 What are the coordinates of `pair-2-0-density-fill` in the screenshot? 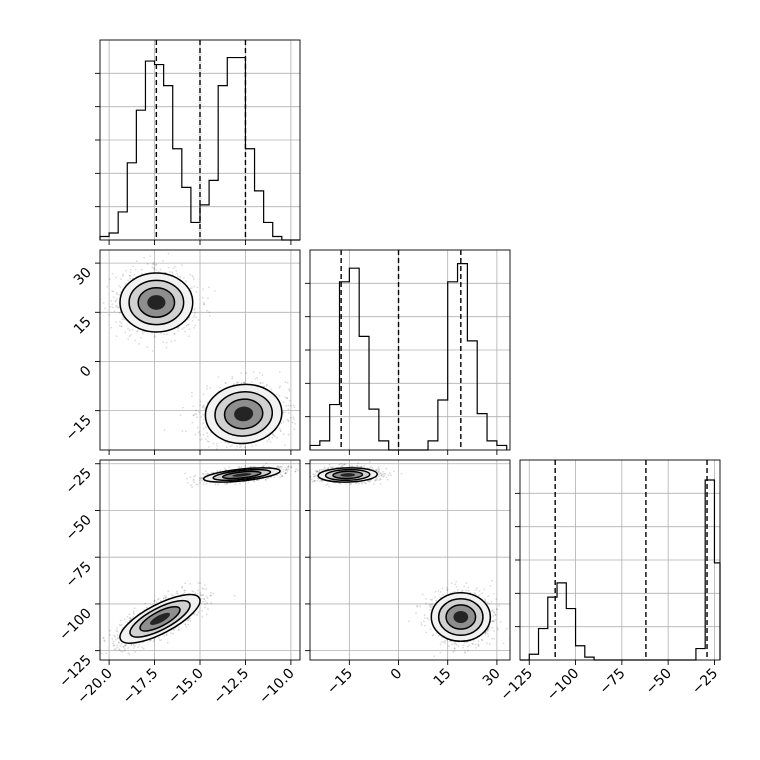 It's located at (160, 618).